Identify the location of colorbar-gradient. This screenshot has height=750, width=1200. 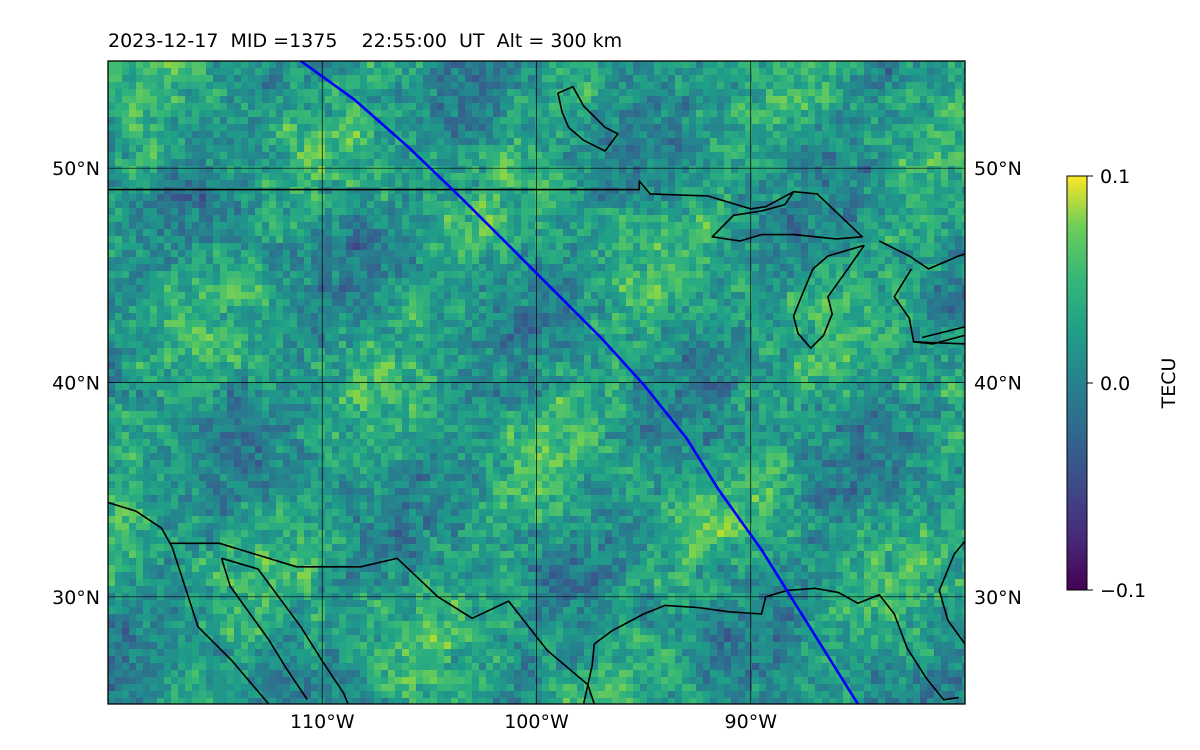
(1077, 383).